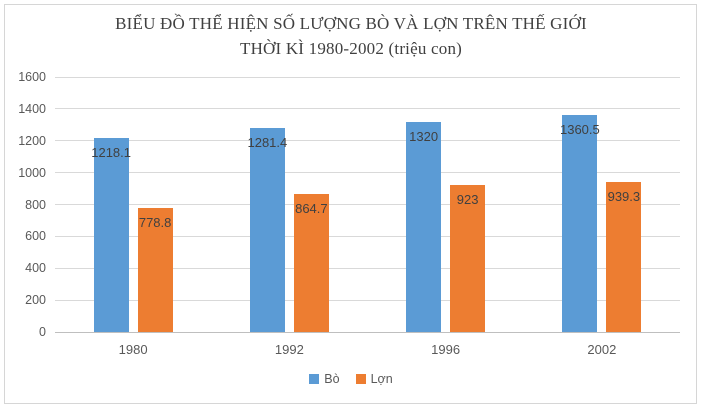 The width and height of the screenshot is (702, 410). I want to click on y-tick-label-400: 400, so click(35, 268).